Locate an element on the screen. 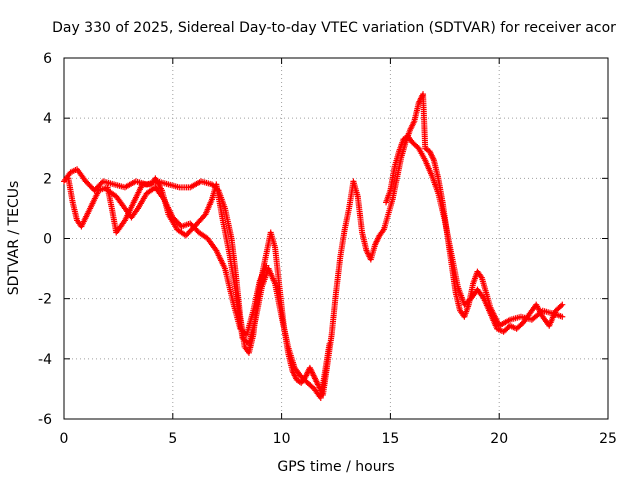  y-tick-label: -4 is located at coordinates (45, 360).